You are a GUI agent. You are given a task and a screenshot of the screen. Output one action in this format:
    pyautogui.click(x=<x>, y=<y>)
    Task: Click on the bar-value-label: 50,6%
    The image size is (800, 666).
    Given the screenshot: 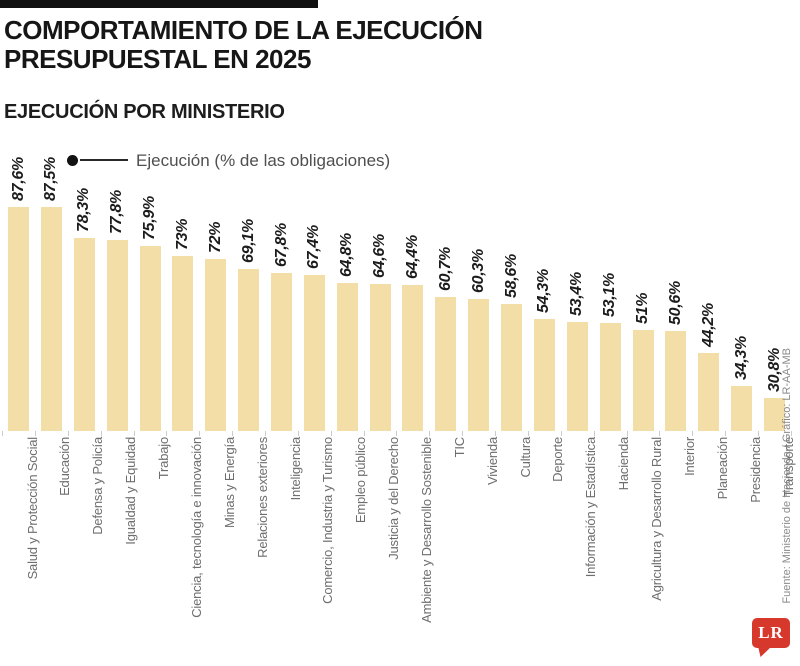 What is the action you would take?
    pyautogui.click(x=675, y=303)
    